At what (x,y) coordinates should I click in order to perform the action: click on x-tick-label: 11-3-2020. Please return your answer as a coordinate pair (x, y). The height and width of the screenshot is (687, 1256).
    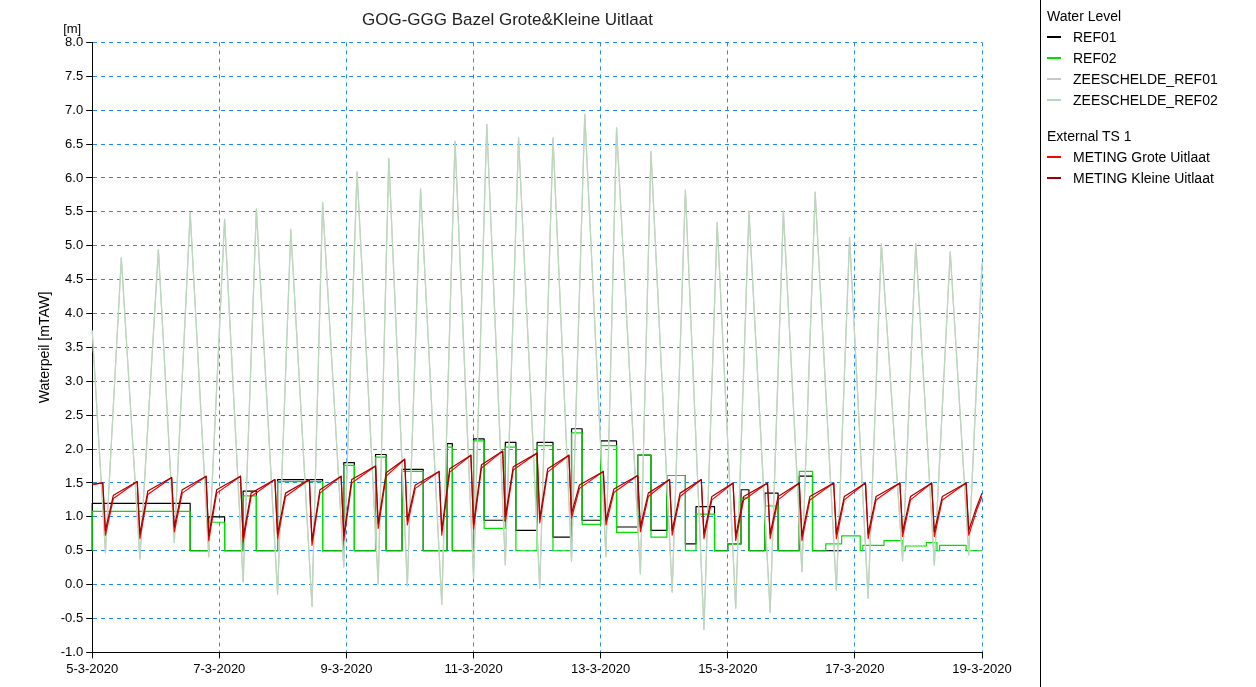
    Looking at the image, I should click on (473, 668).